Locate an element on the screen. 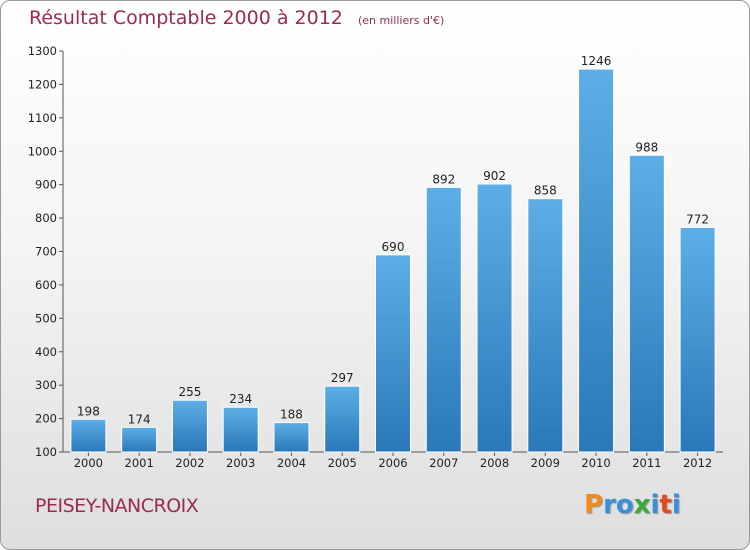  chart-title-main: Résultat Comptable 2000 à 2012 is located at coordinates (186, 18).